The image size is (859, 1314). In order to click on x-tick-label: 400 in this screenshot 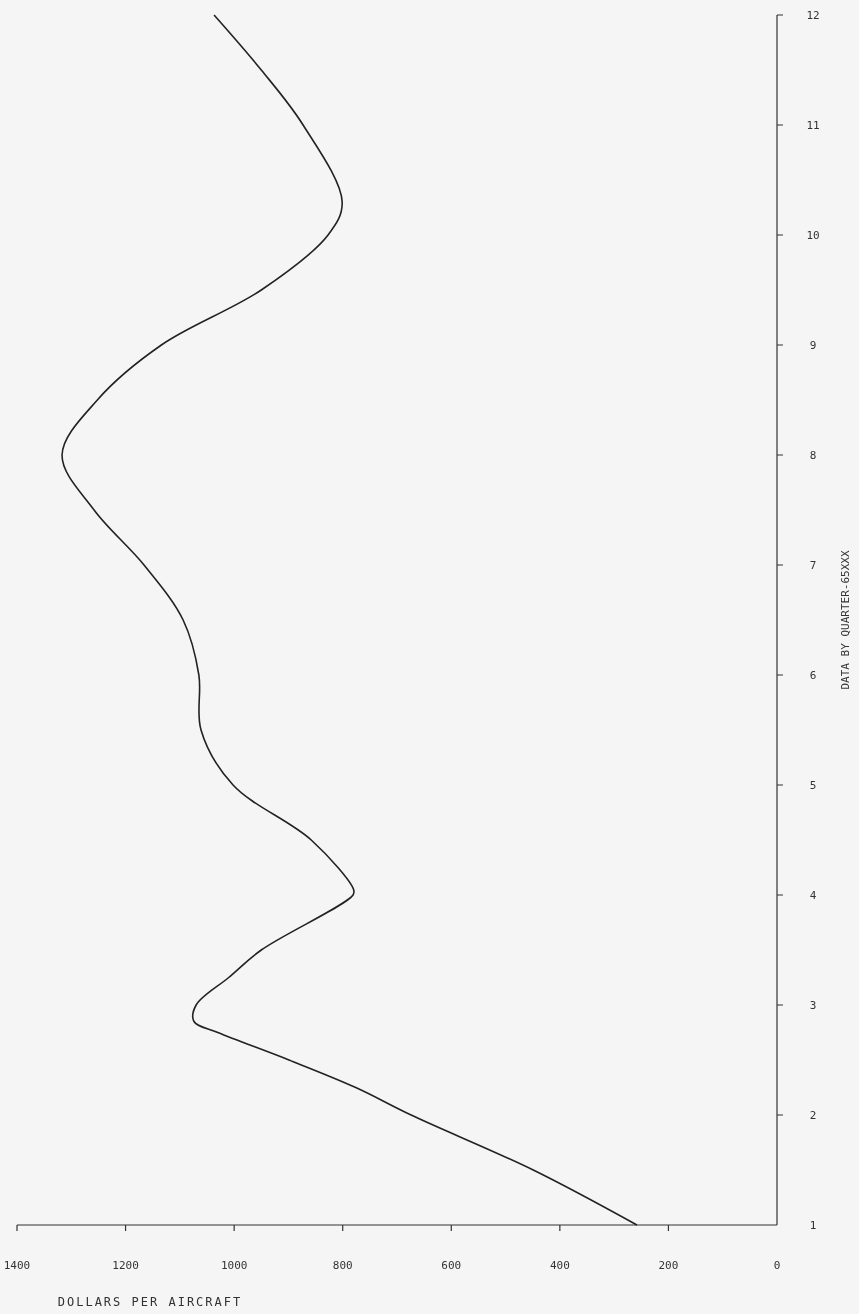, I will do `click(559, 1265)`.